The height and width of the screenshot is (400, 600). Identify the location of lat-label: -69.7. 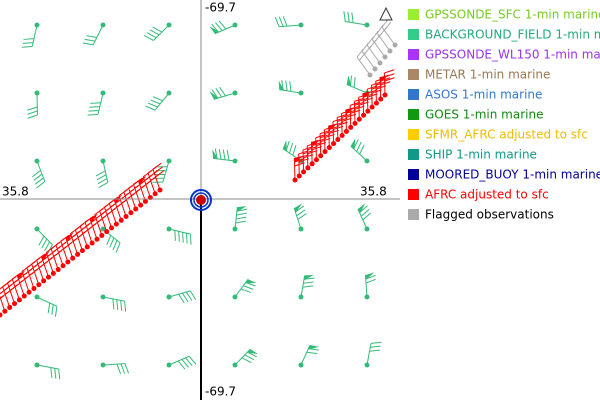
(220, 8).